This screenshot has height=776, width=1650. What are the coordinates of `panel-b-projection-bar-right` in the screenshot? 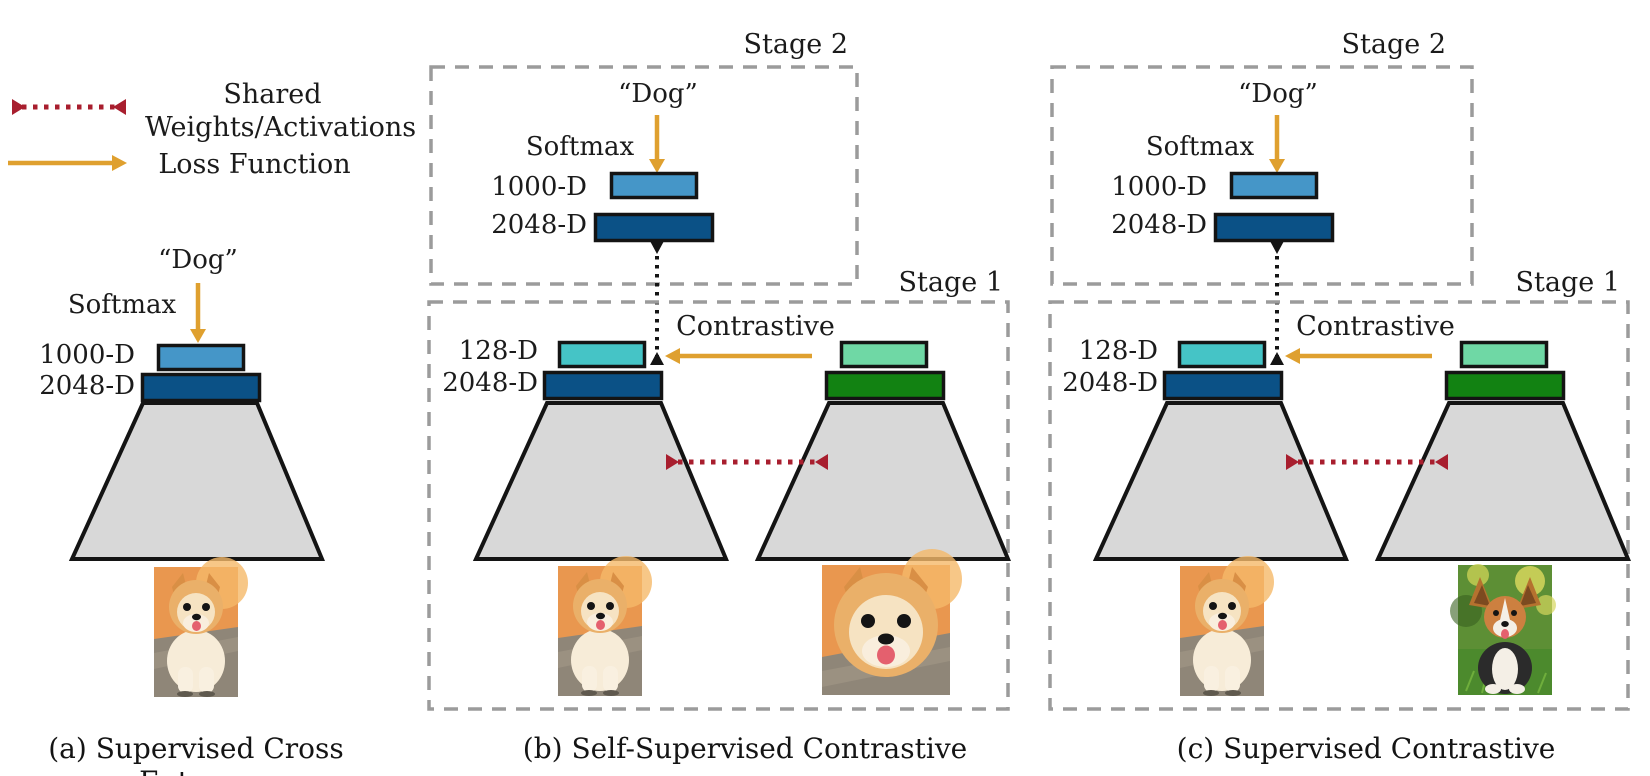 It's located at (884, 354).